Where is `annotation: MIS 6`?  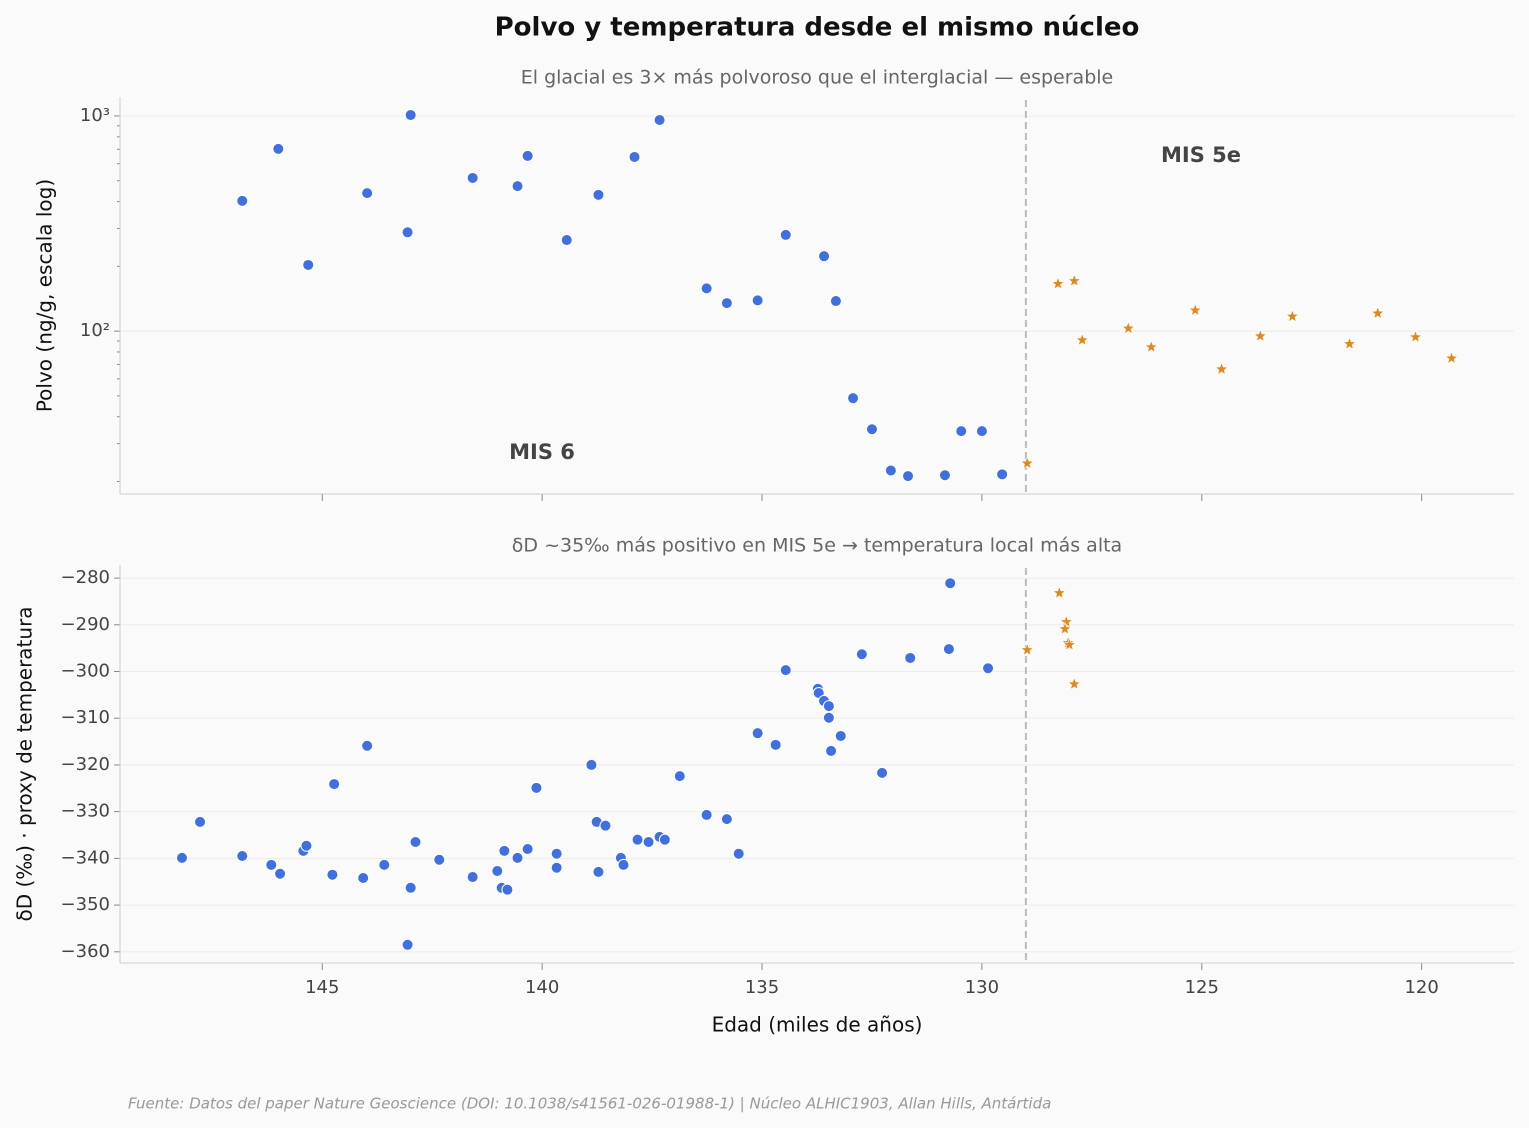
annotation: MIS 6 is located at coordinates (542, 452).